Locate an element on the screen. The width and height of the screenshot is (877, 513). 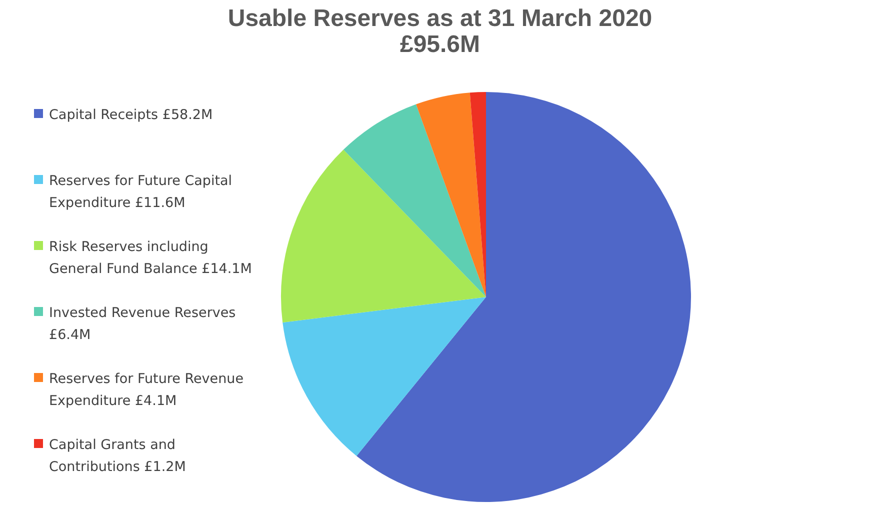
legend-label: Capital Grants and Contributions £1.2M is located at coordinates (118, 456).